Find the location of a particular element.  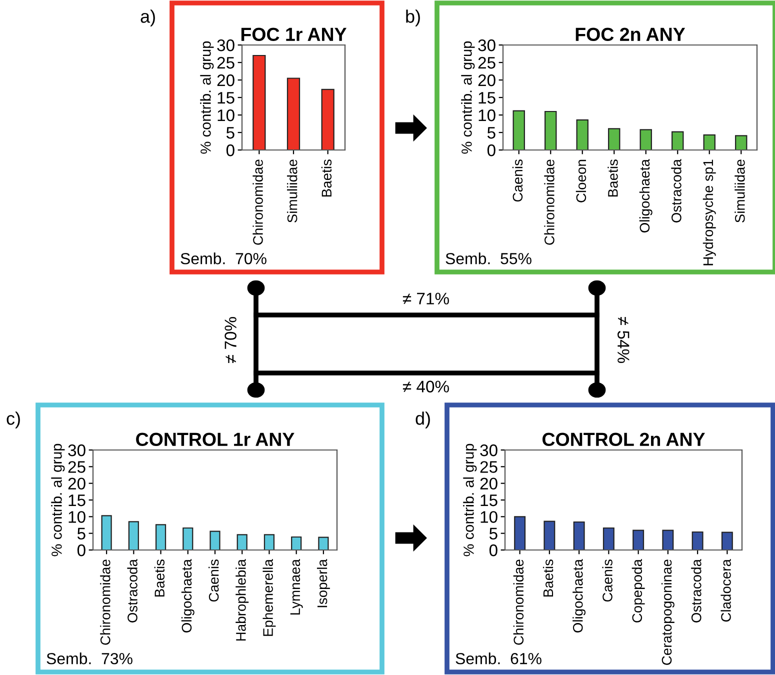

text: Semb. 61% is located at coordinates (499, 658).